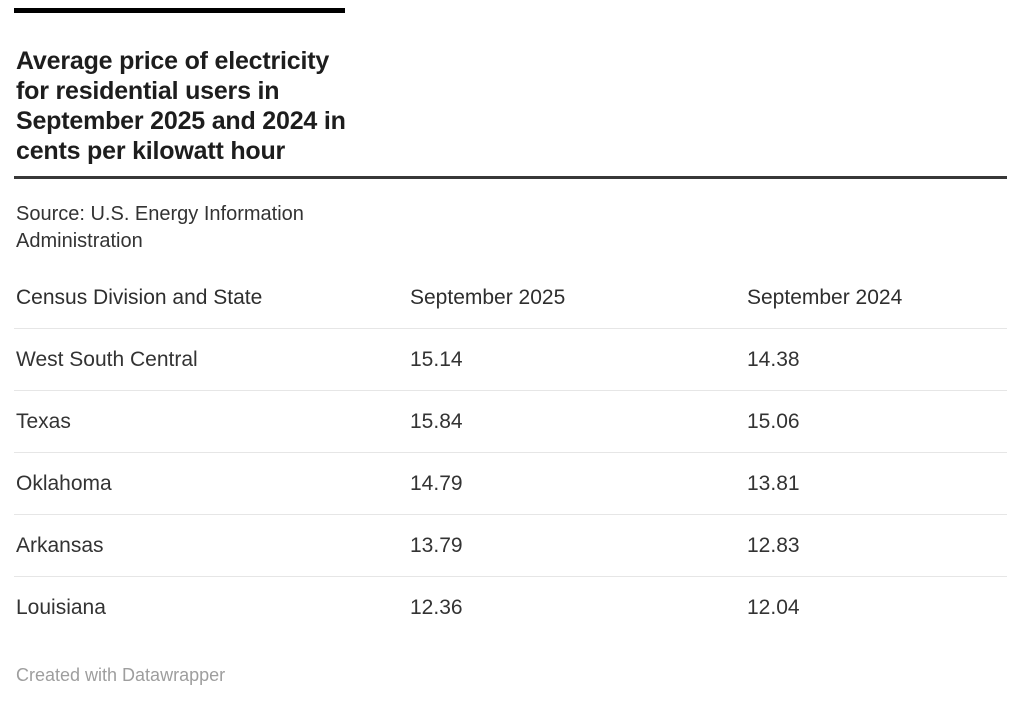 The width and height of the screenshot is (1024, 705). Describe the element at coordinates (773, 607) in the screenshot. I see `value-2024: 12.04` at that location.